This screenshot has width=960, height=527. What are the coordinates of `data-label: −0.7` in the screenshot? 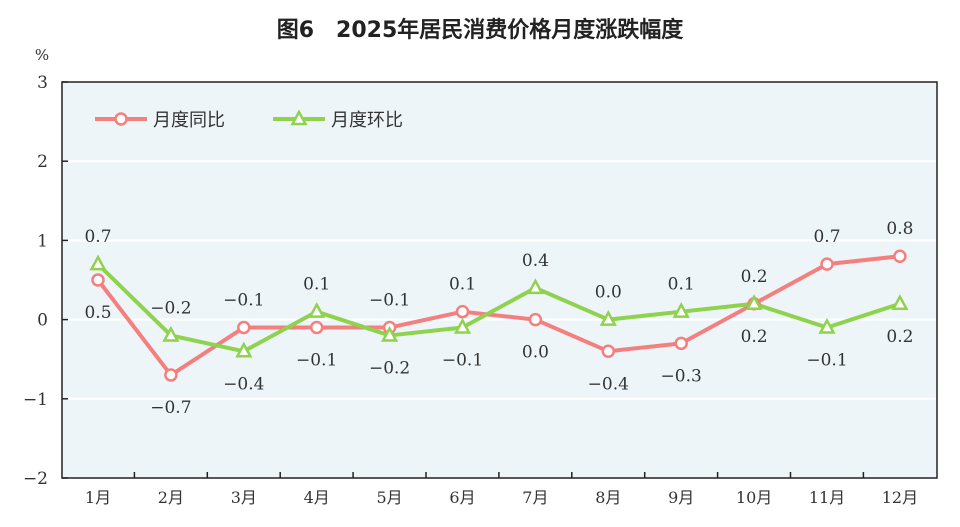 It's located at (170, 408).